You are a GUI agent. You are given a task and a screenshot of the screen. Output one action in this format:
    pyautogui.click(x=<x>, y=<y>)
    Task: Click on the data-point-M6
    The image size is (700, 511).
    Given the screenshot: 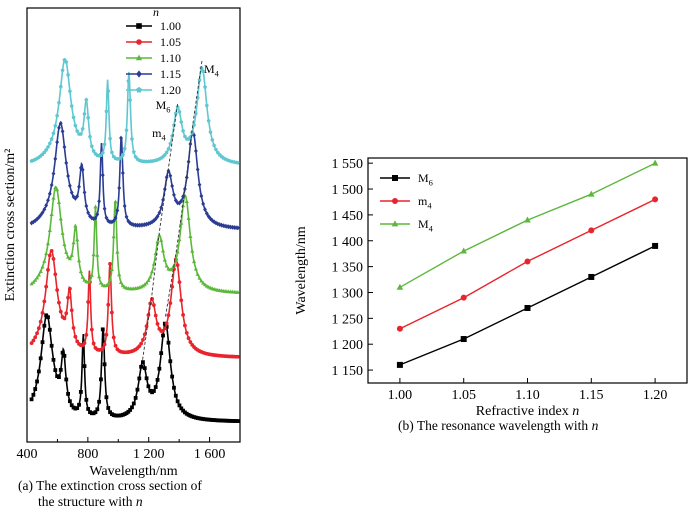 What is the action you would take?
    pyautogui.click(x=655, y=245)
    